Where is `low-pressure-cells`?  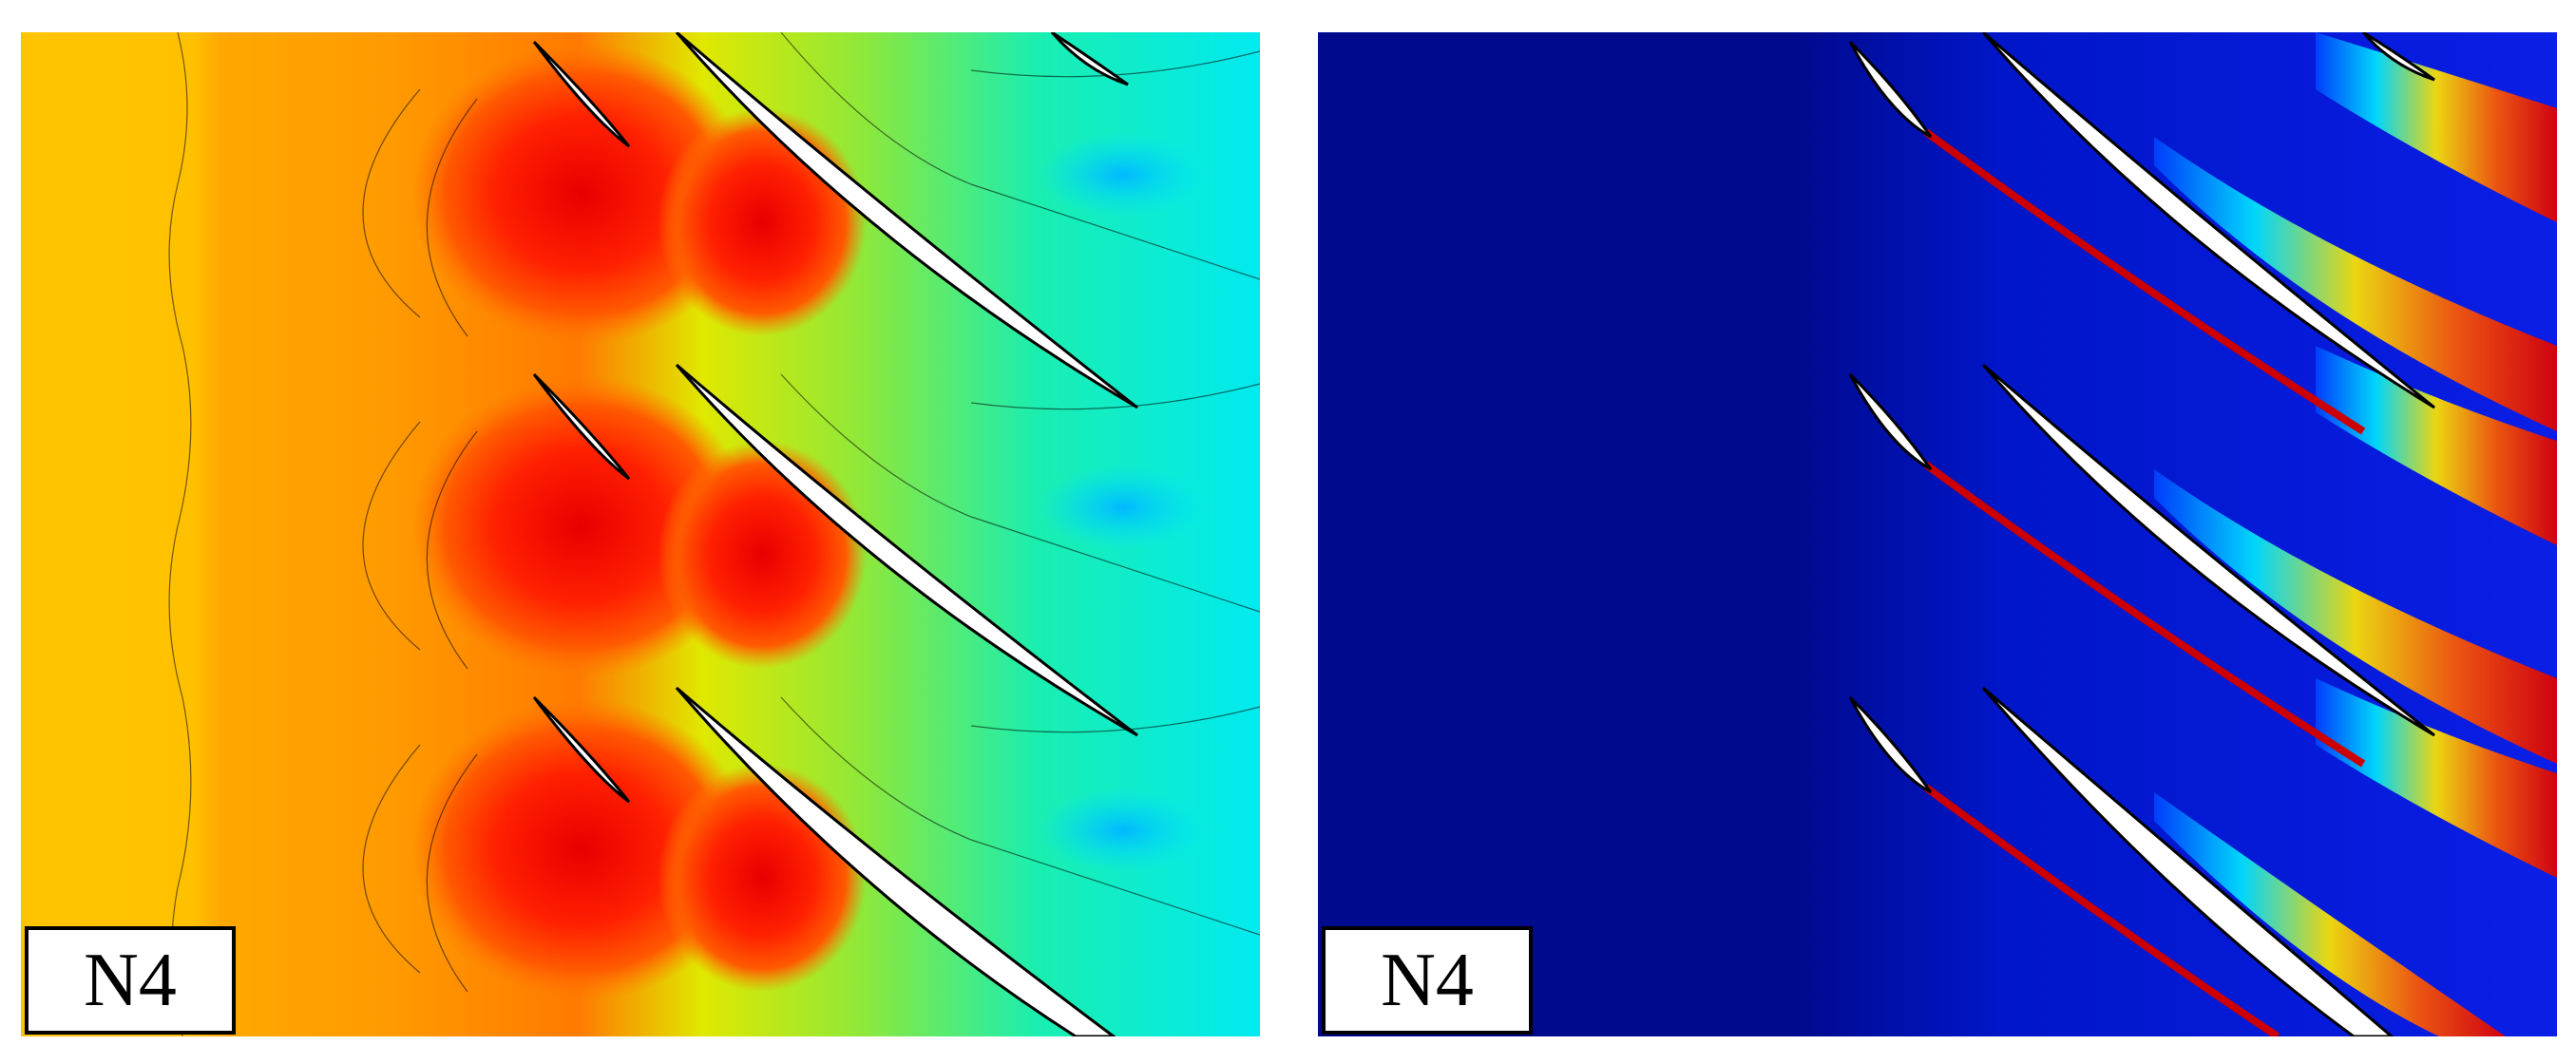 low-pressure-cells is located at coordinates (1123, 502).